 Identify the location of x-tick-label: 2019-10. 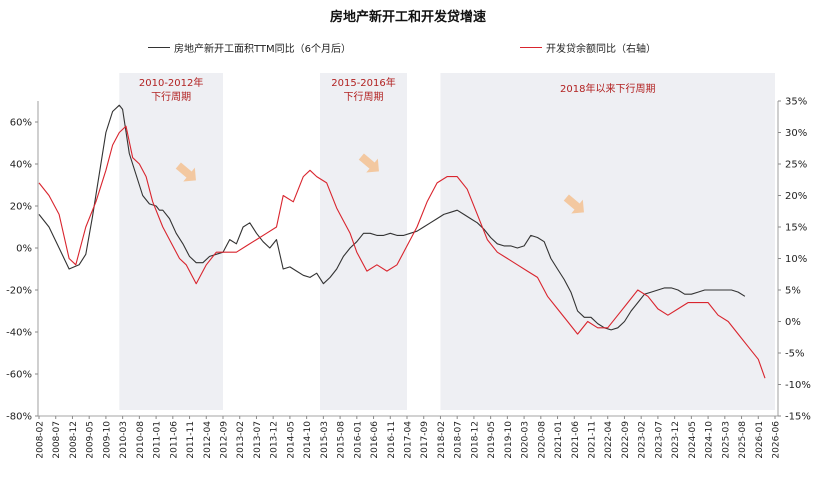
(509, 440).